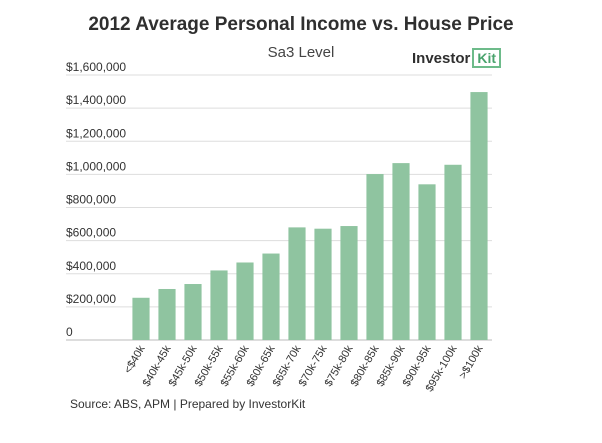  I want to click on y-tick-label: $1,200,000, so click(96, 133).